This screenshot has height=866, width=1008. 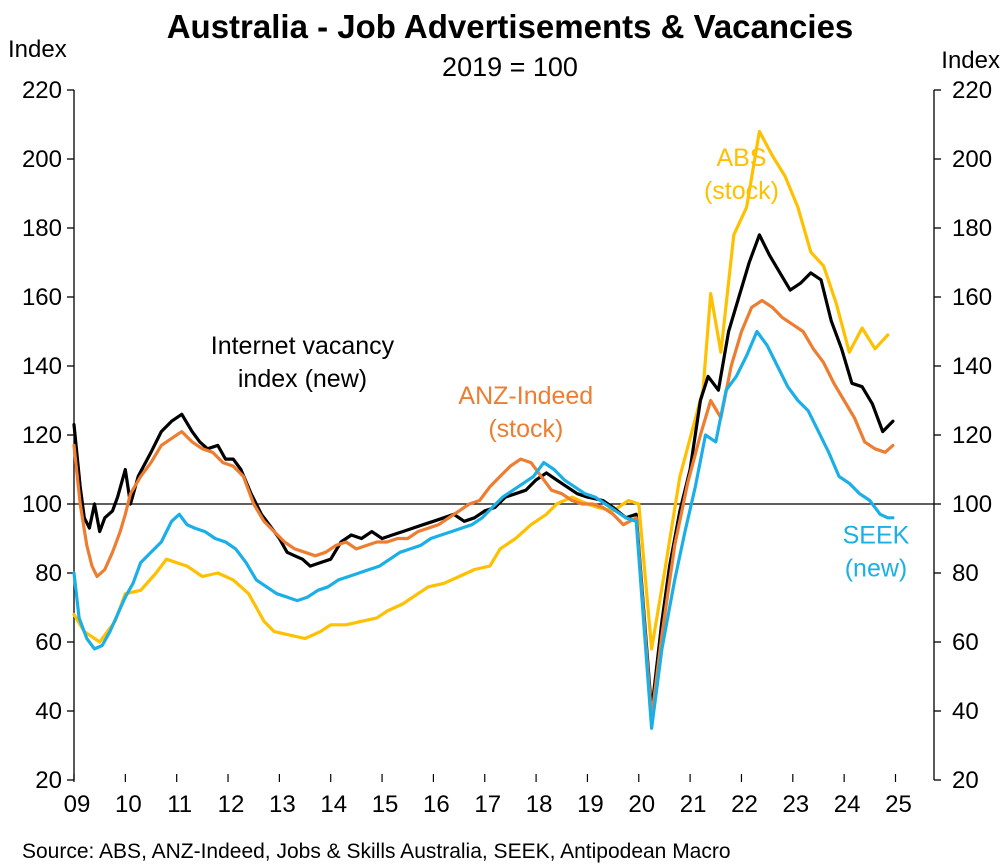 What do you see at coordinates (972, 504) in the screenshot?
I see `right-y-tick-label: 100` at bounding box center [972, 504].